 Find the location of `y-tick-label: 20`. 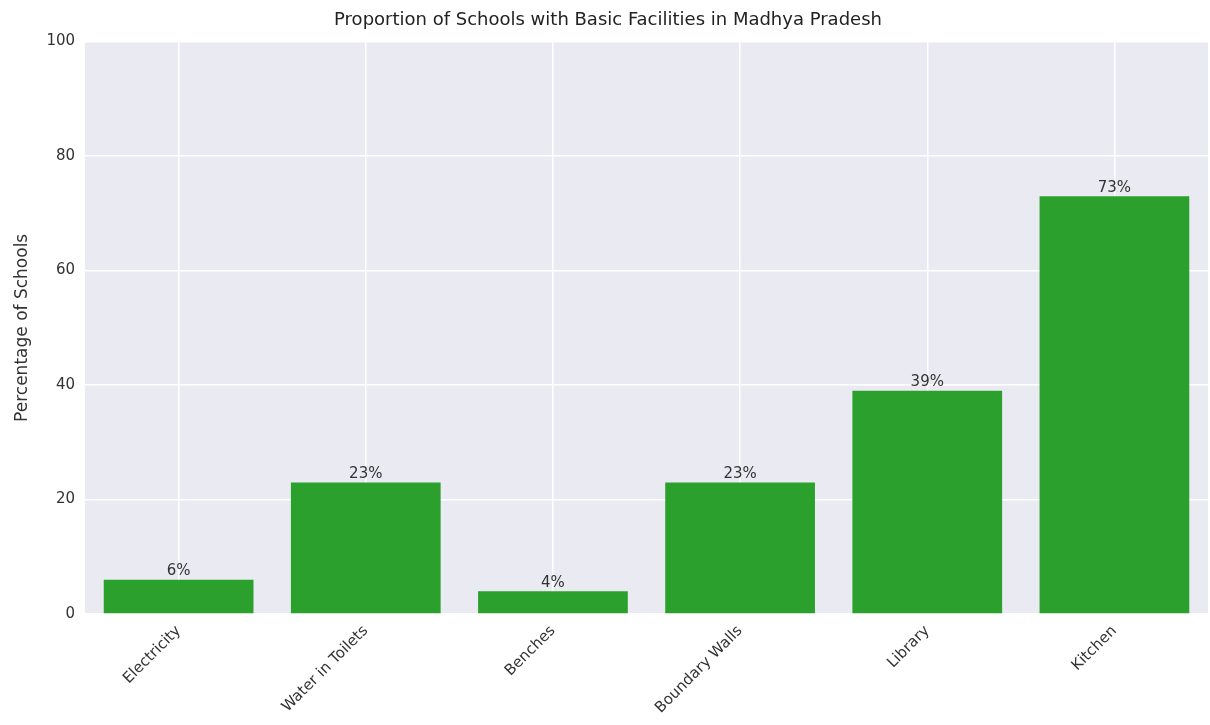

y-tick-label: 20 is located at coordinates (65, 498).